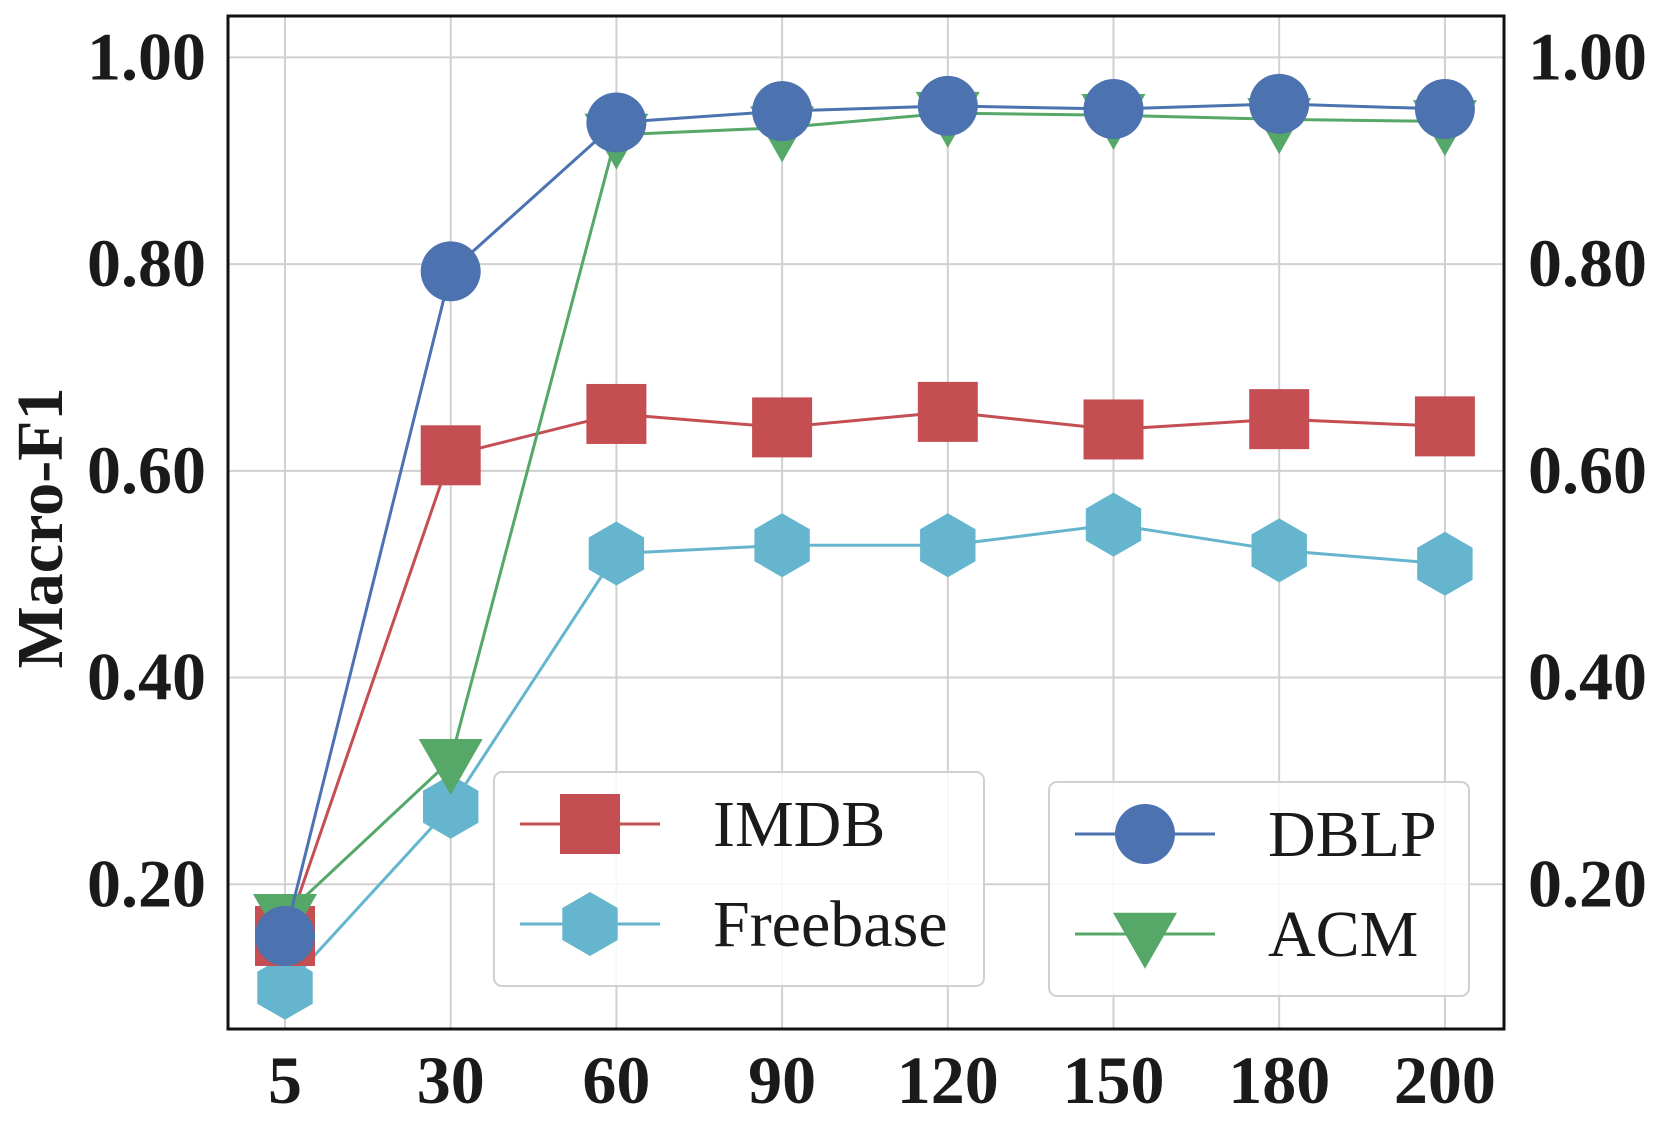  I want to click on x-tick-label: 60, so click(616, 1080).